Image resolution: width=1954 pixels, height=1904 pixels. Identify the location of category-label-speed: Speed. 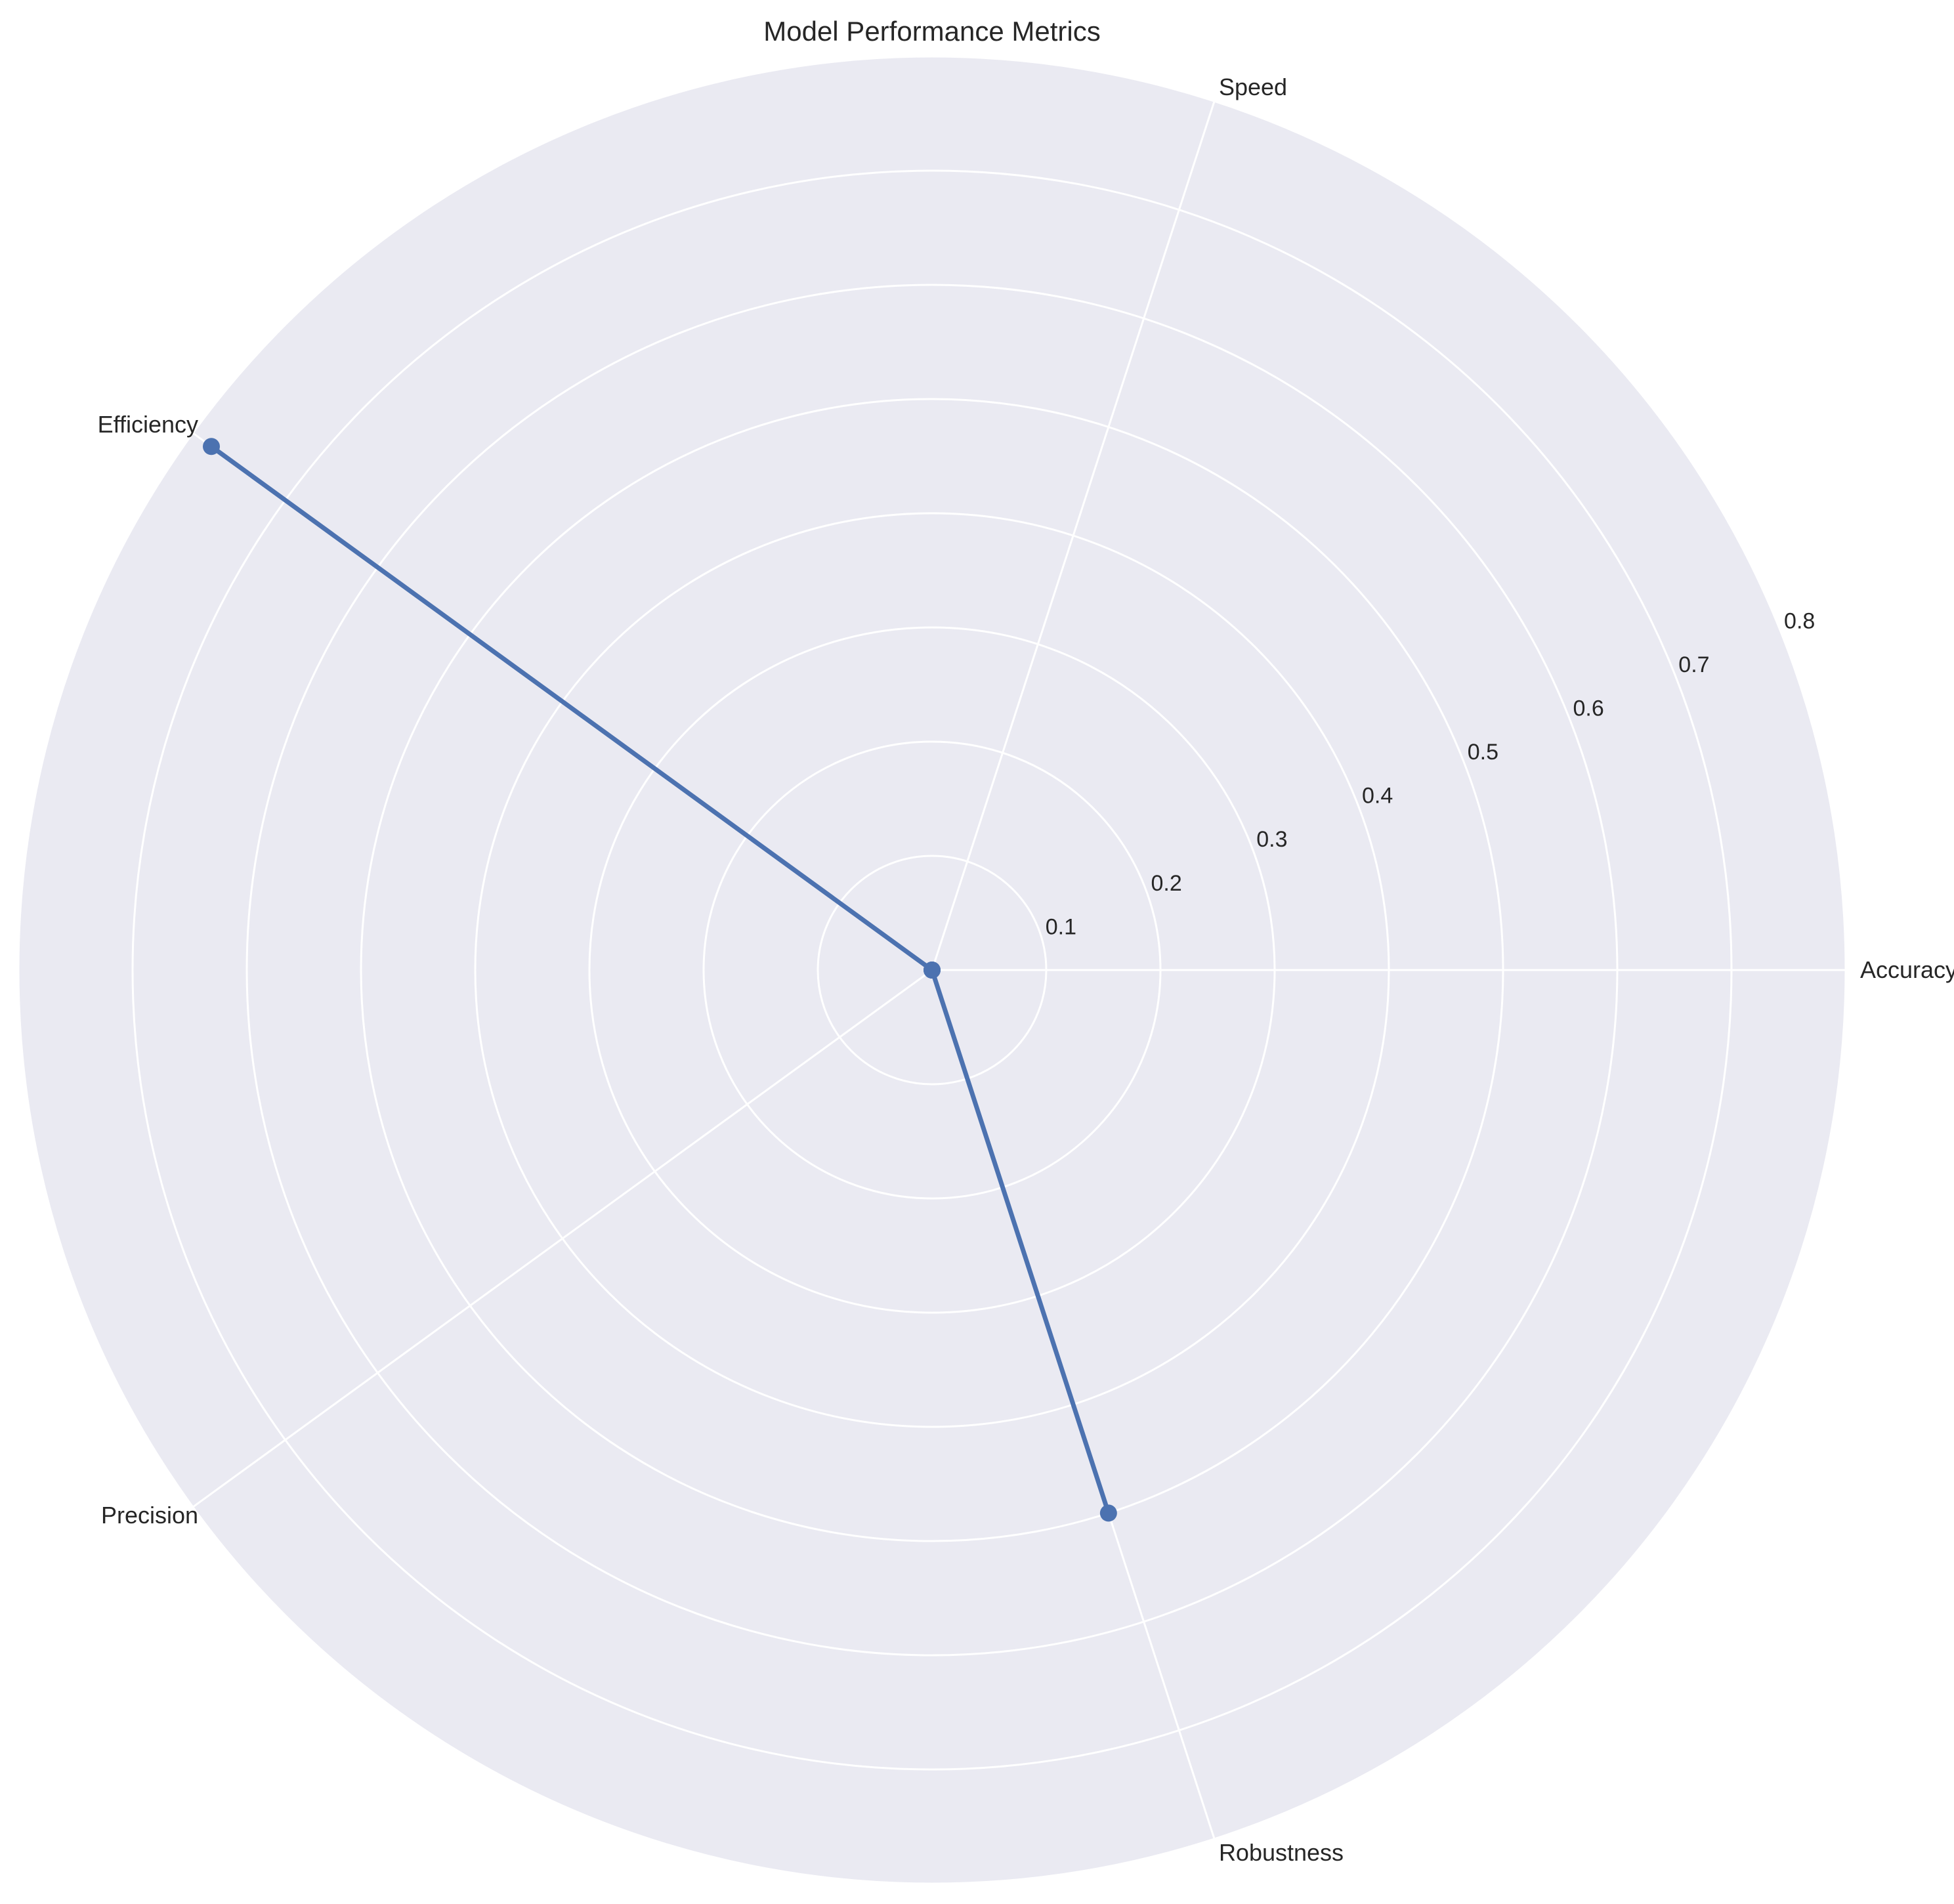
(1253, 87).